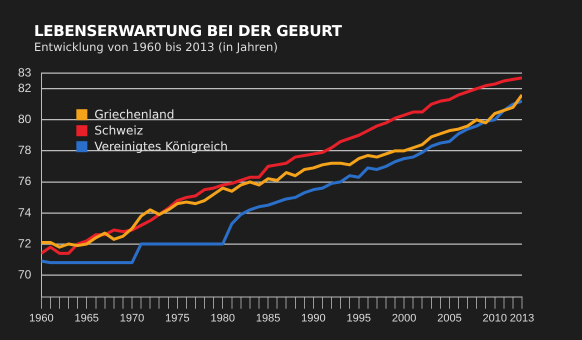 This screenshot has width=582, height=340. What do you see at coordinates (25, 212) in the screenshot?
I see `y-tick-label: 74` at bounding box center [25, 212].